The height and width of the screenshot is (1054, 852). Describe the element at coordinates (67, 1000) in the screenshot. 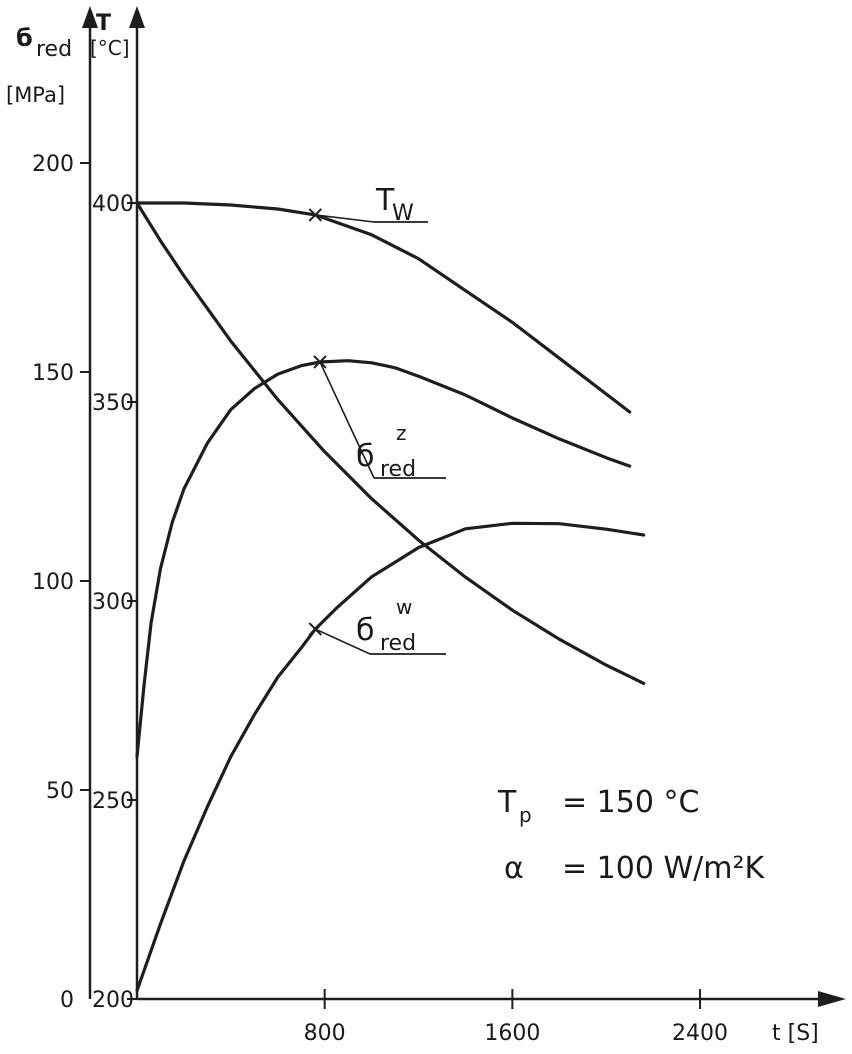

I see `stress-tick-label-0: 0` at that location.